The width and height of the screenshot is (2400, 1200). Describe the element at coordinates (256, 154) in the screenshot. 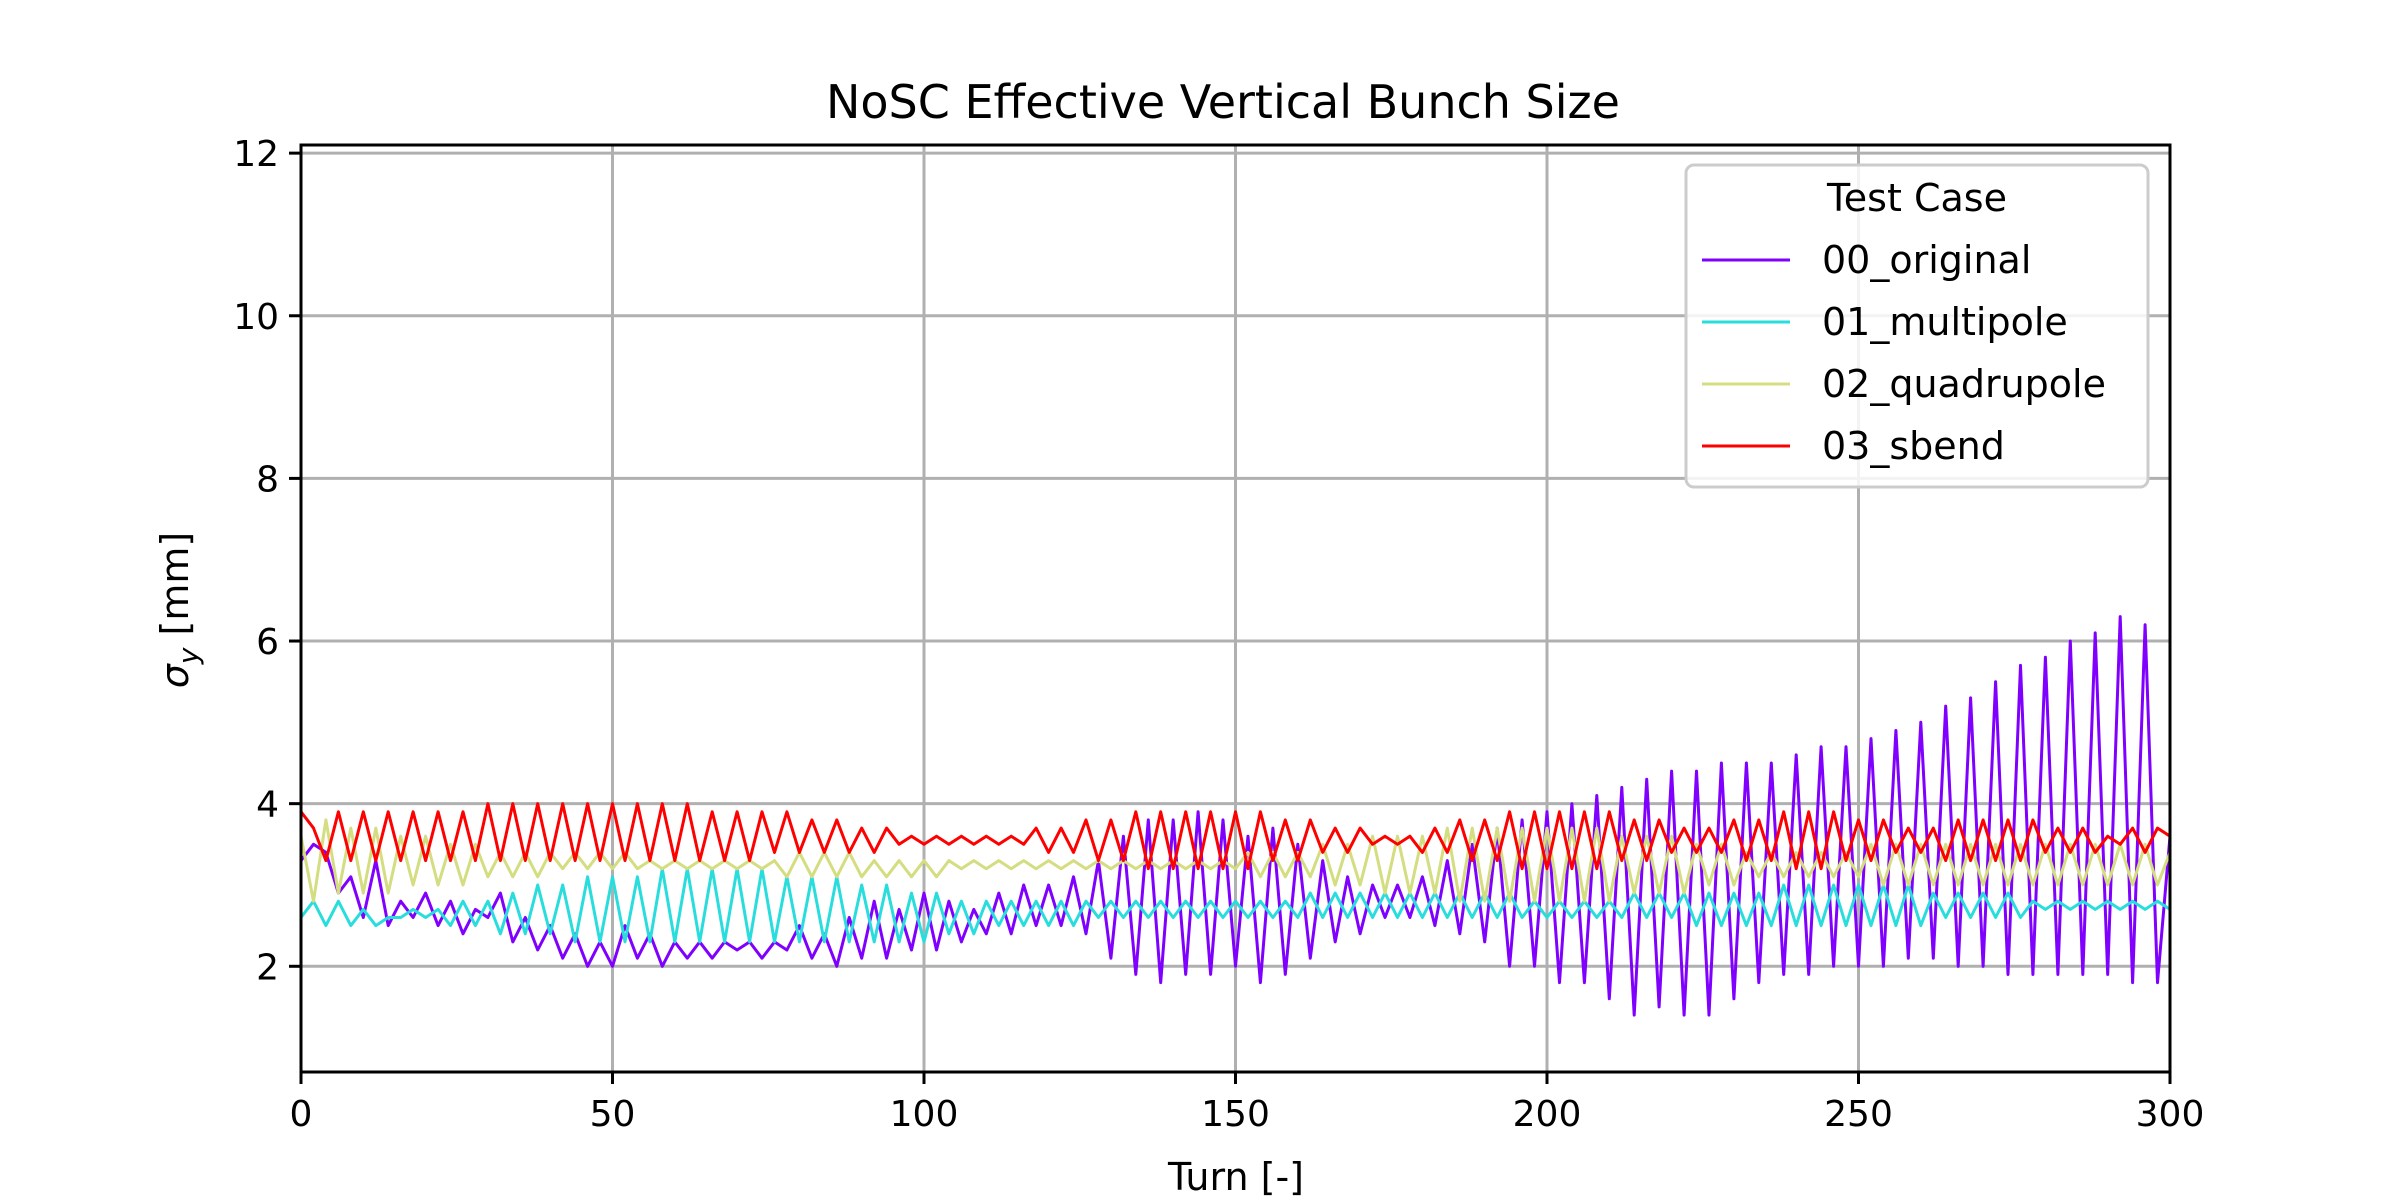

I see `y-tick-label: 12` at that location.